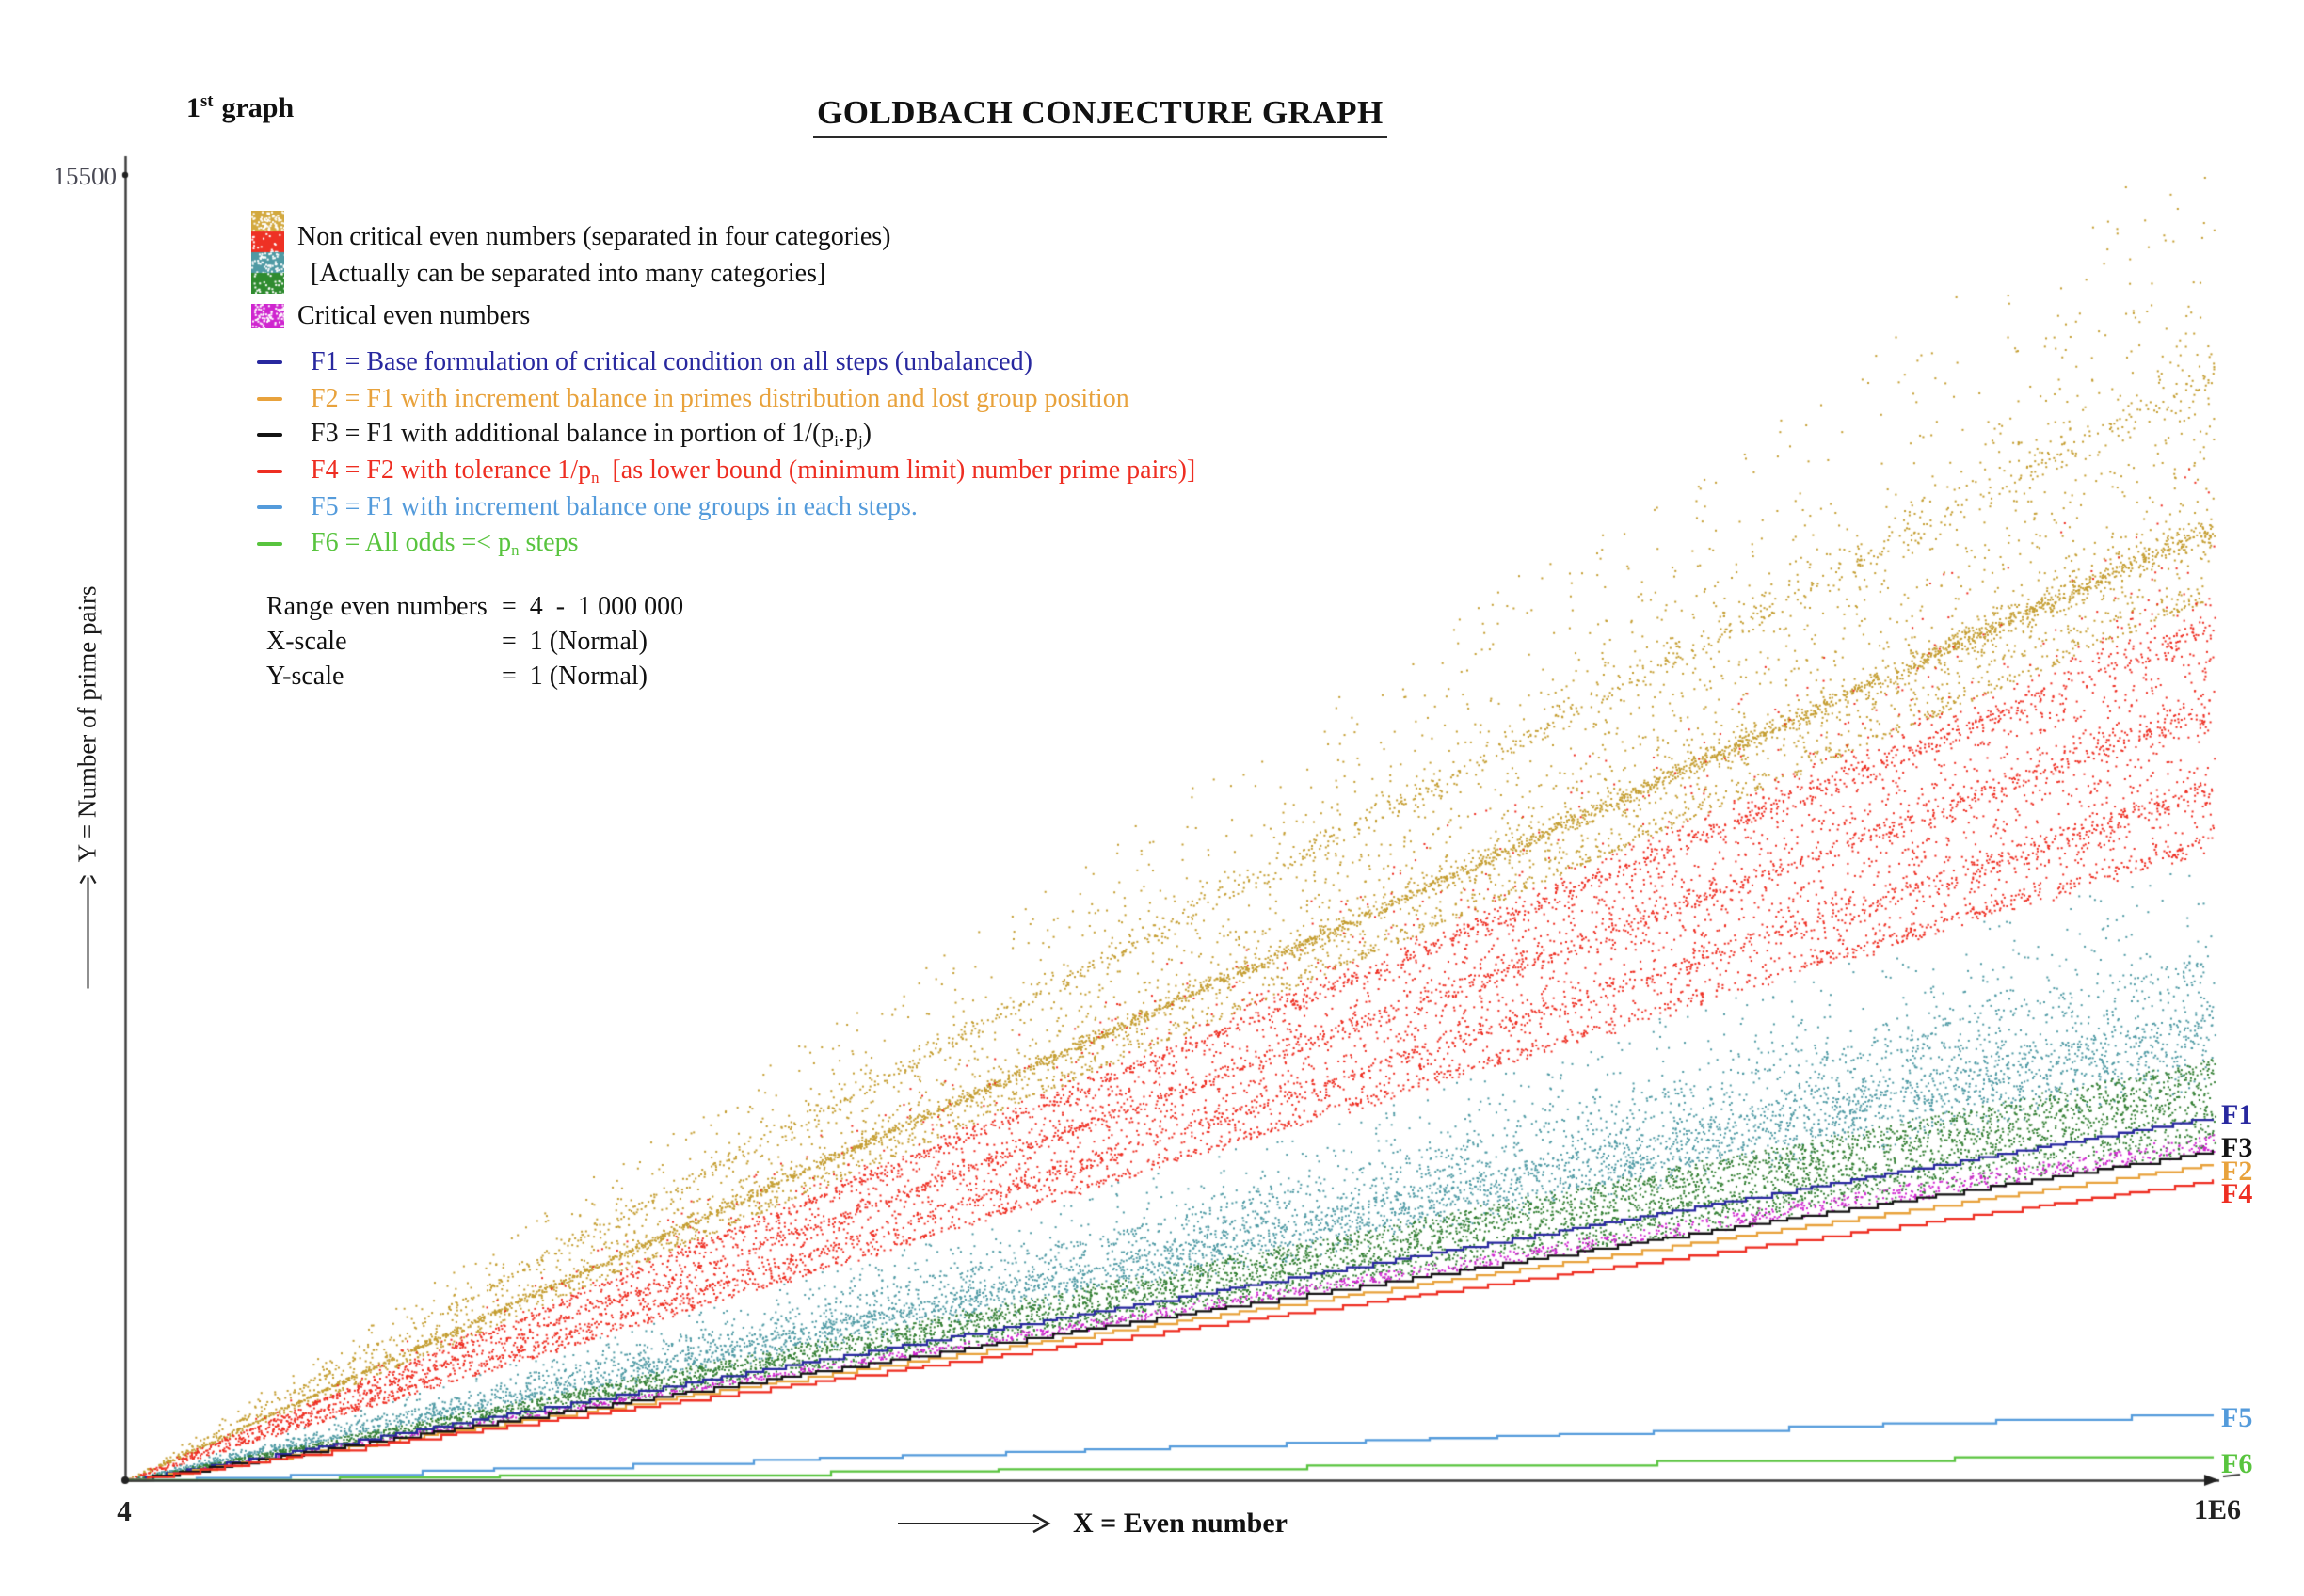  I want to click on chart-title: GOLDBACH CONJECTURE GRAPH, so click(1100, 116).